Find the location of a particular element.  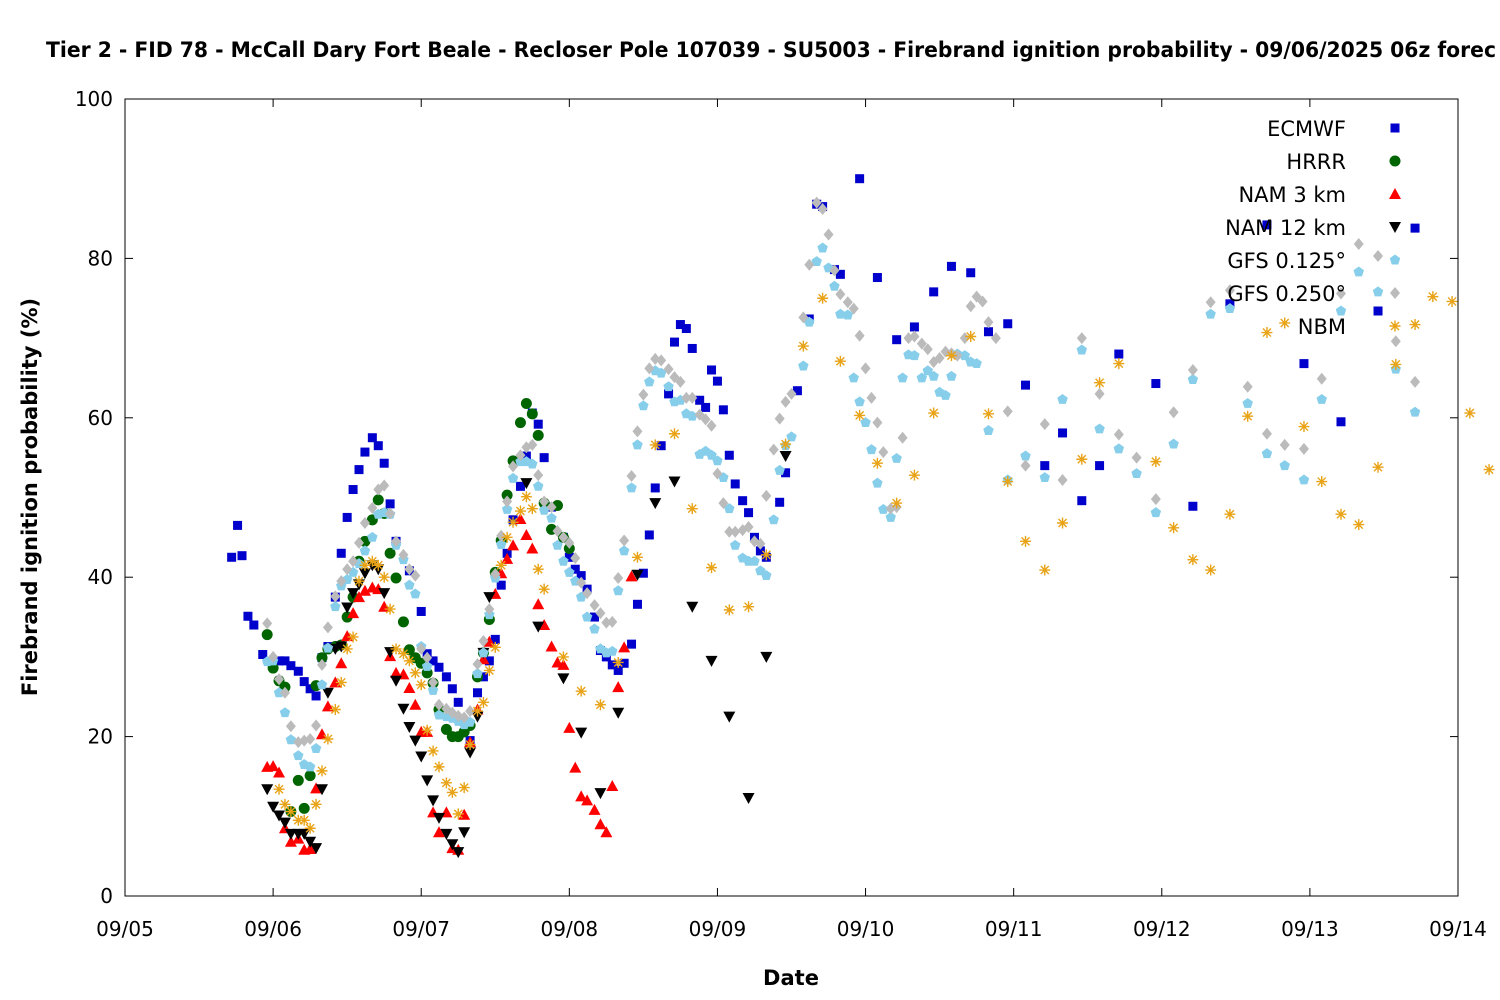

legend-label: NBM is located at coordinates (1322, 327).